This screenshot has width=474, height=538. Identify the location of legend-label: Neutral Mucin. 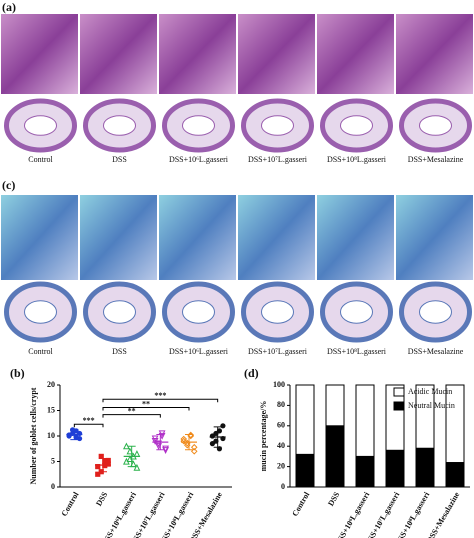
(431, 405).